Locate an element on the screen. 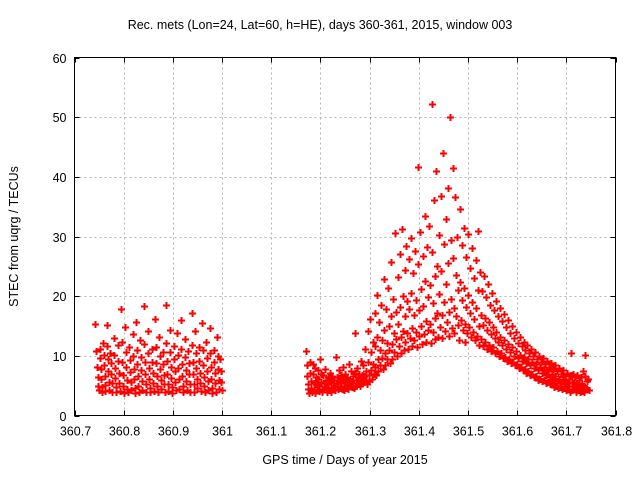  x-tick-label: 360.9 is located at coordinates (173, 432).